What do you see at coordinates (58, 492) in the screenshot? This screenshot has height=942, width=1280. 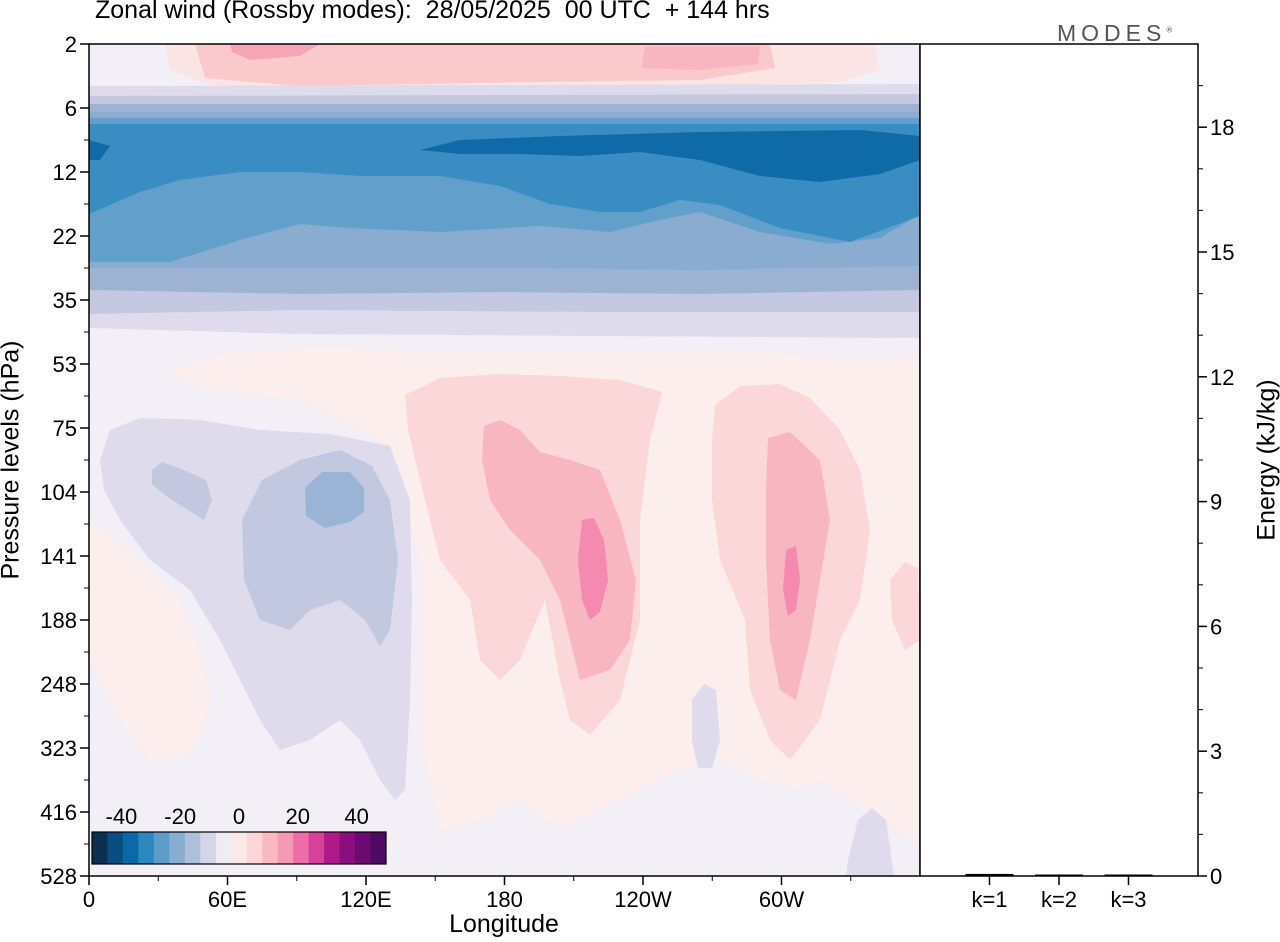 I see `y-tick-label: 104` at bounding box center [58, 492].